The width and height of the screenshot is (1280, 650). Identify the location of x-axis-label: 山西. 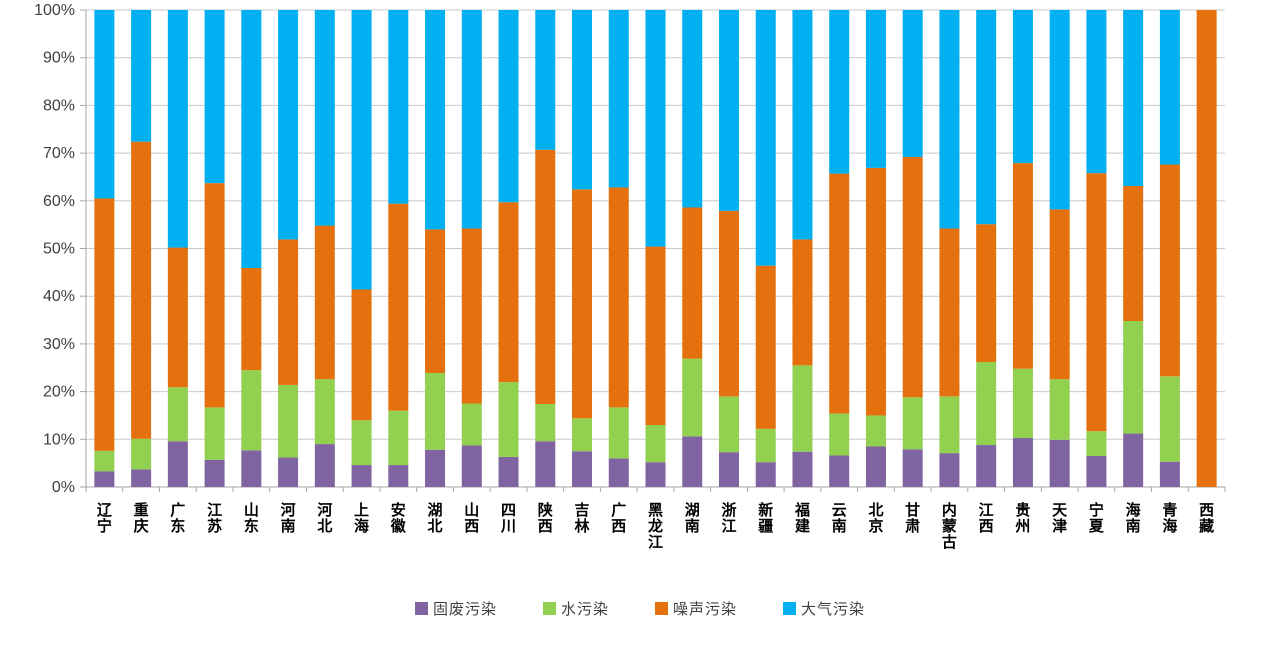
(471, 518).